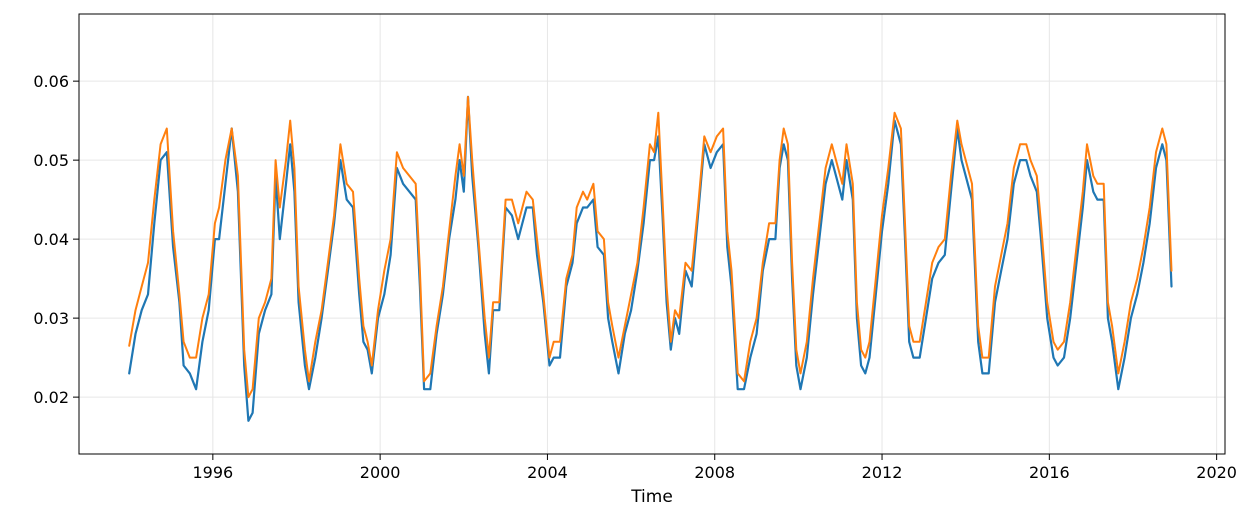 This screenshot has height=527, width=1252. Describe the element at coordinates (882, 472) in the screenshot. I see `x-tick-label: 2012` at that location.